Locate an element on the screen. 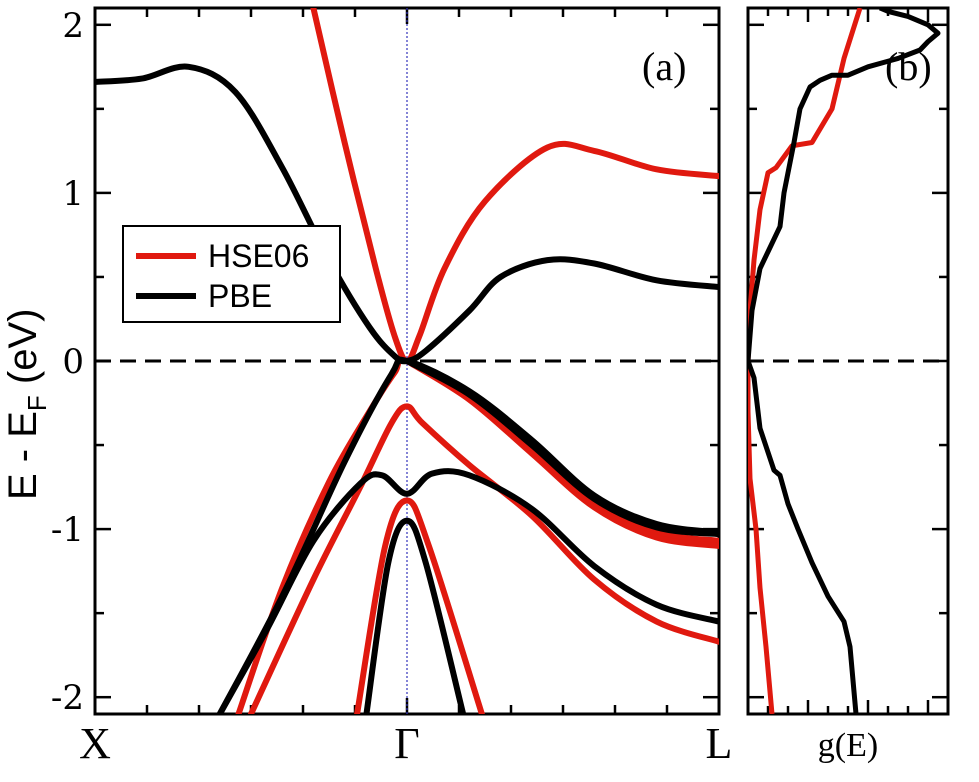 Image resolution: width=979 pixels, height=782 pixels. y-tick-label: -1 is located at coordinates (67, 530).